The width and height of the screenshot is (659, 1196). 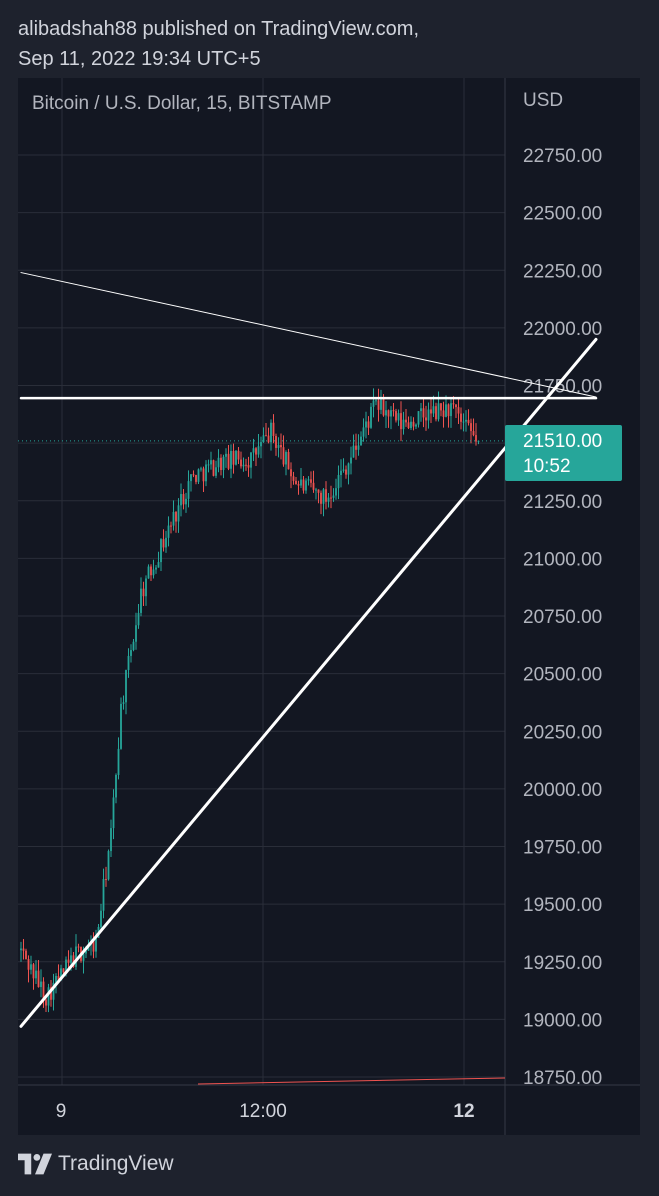 What do you see at coordinates (562, 963) in the screenshot?
I see `y-tick-label: 19250.00` at bounding box center [562, 963].